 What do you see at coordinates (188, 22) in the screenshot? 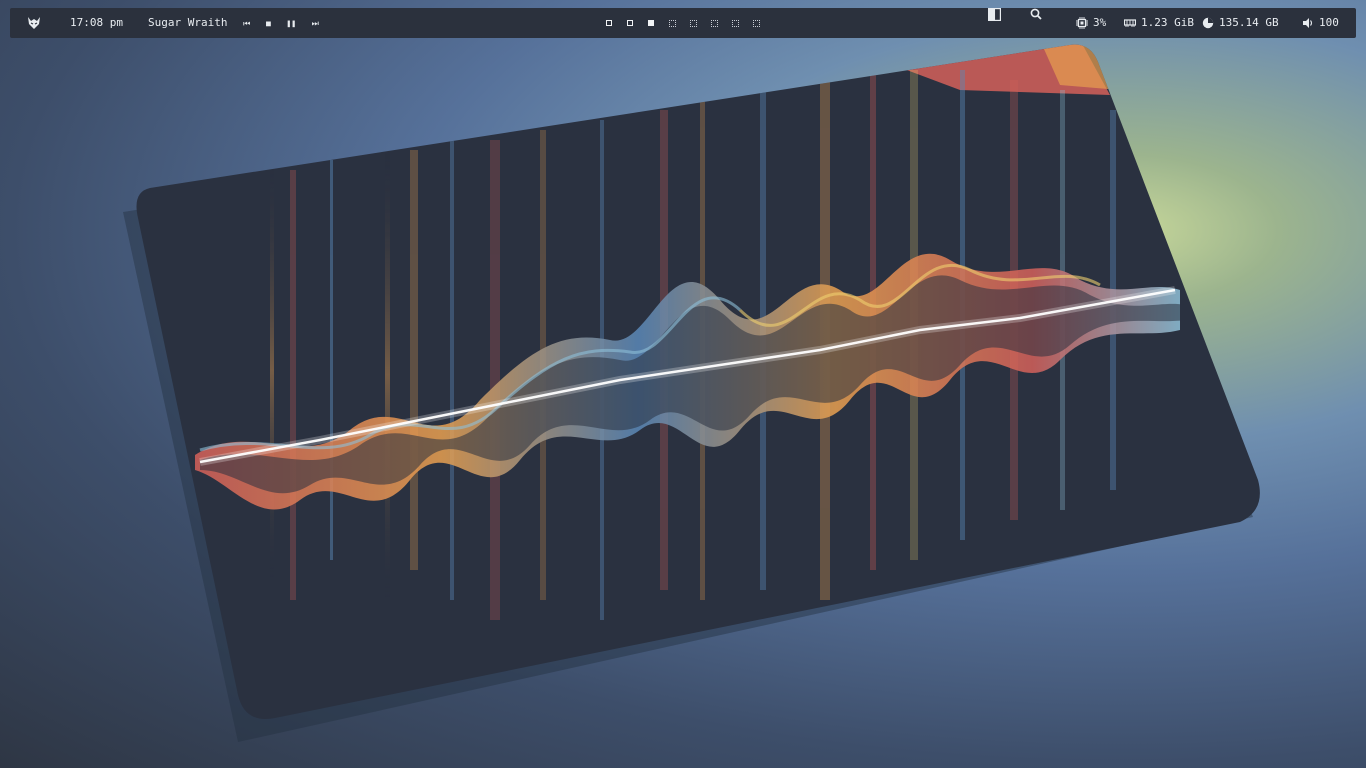
I see `media-title: Sugar Wraith` at bounding box center [188, 22].